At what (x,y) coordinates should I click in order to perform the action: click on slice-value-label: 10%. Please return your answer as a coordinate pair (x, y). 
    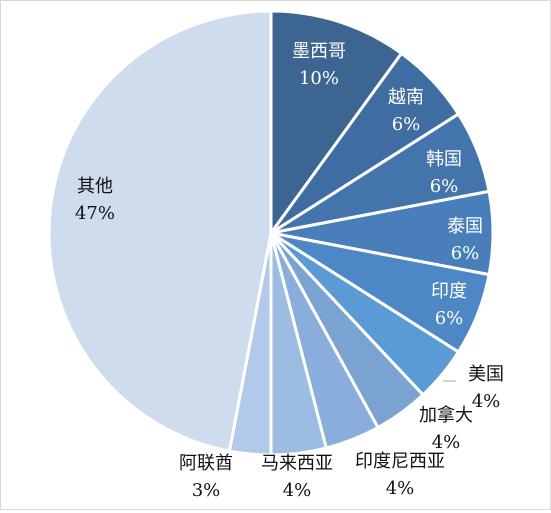
    Looking at the image, I should click on (319, 78).